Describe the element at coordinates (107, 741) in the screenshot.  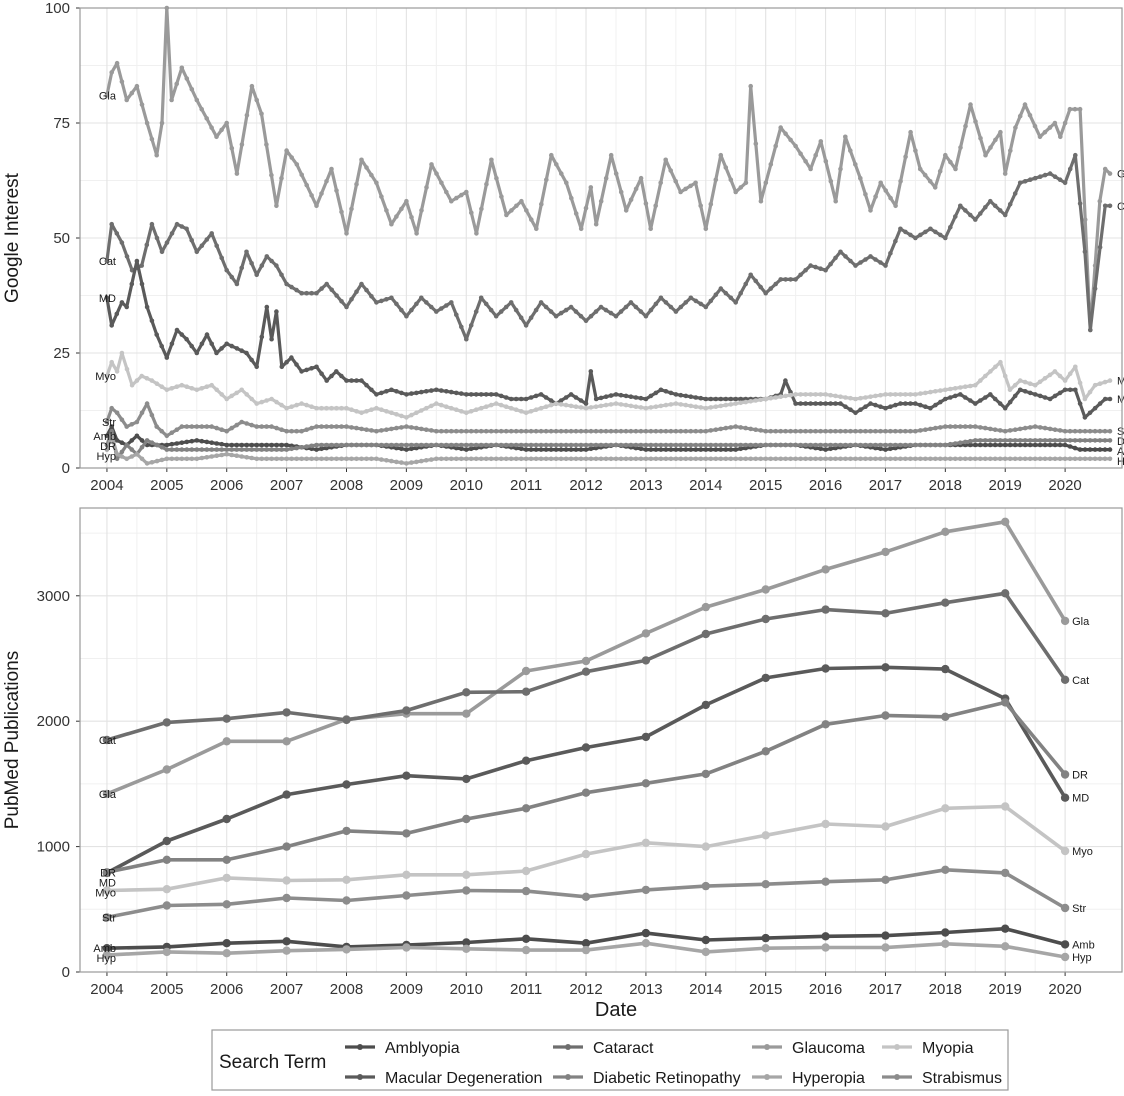
I see `series-start-label: Cat` at that location.